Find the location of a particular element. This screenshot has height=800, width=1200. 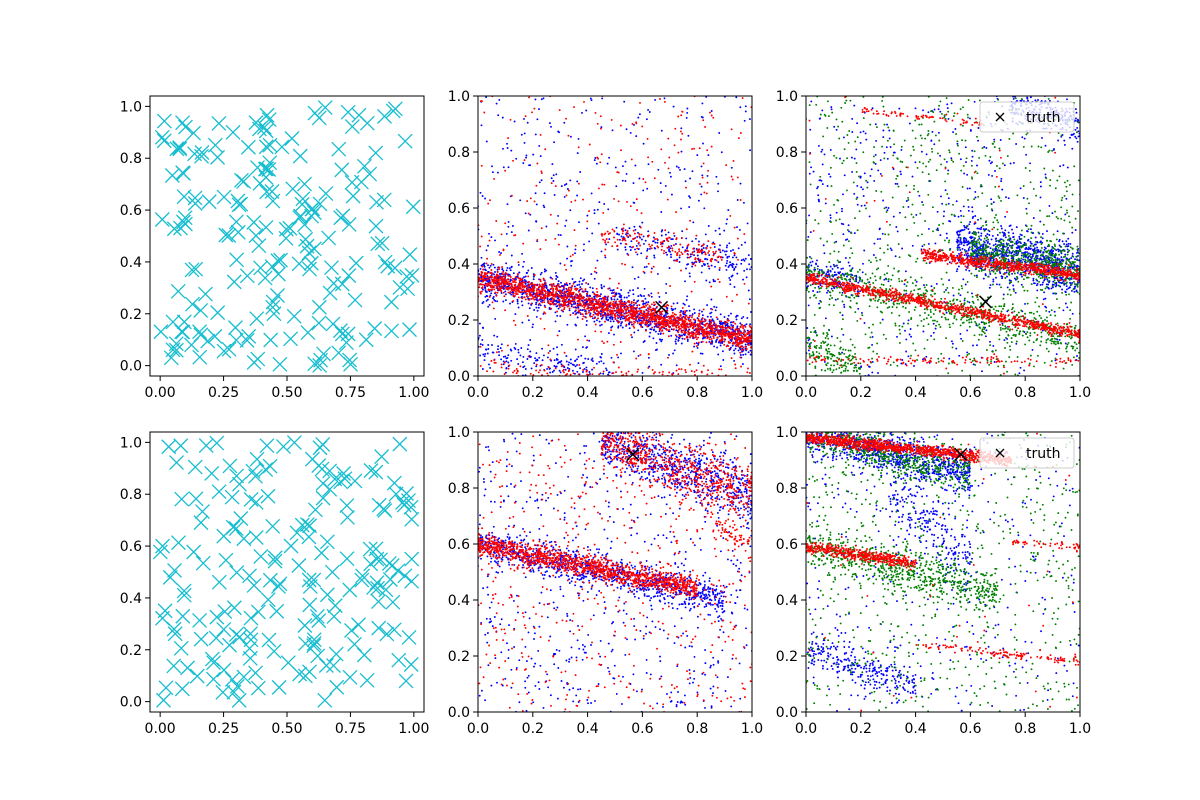

x-tick-label: 0.4 is located at coordinates (587, 393).